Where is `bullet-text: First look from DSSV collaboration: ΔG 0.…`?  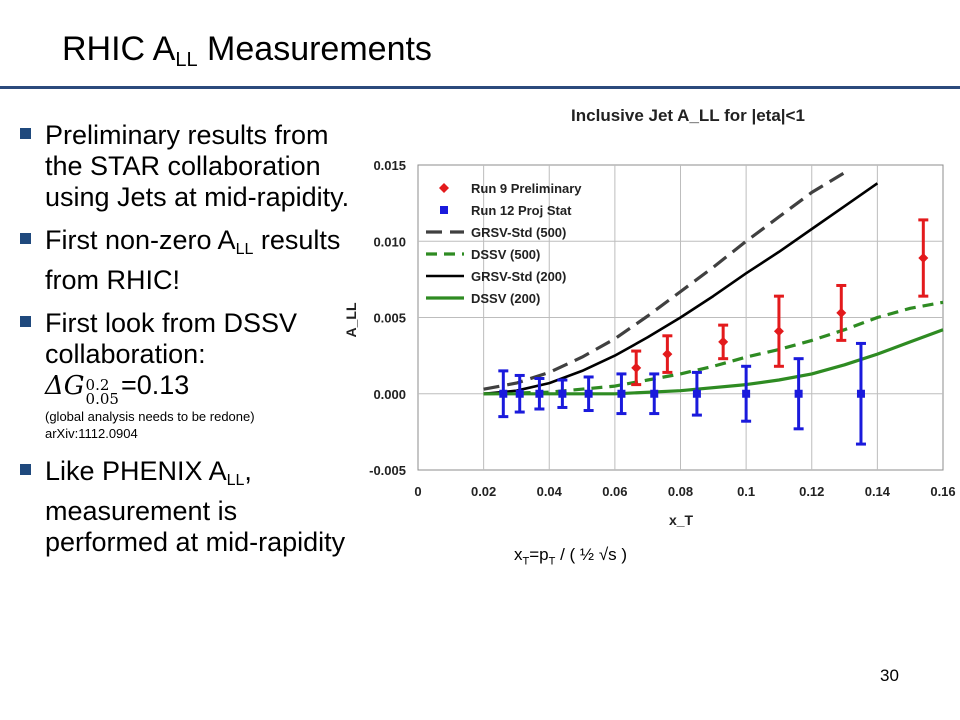
bullet-text: First look from DSSV collaboration: ΔG 0.… is located at coordinates (171, 358).